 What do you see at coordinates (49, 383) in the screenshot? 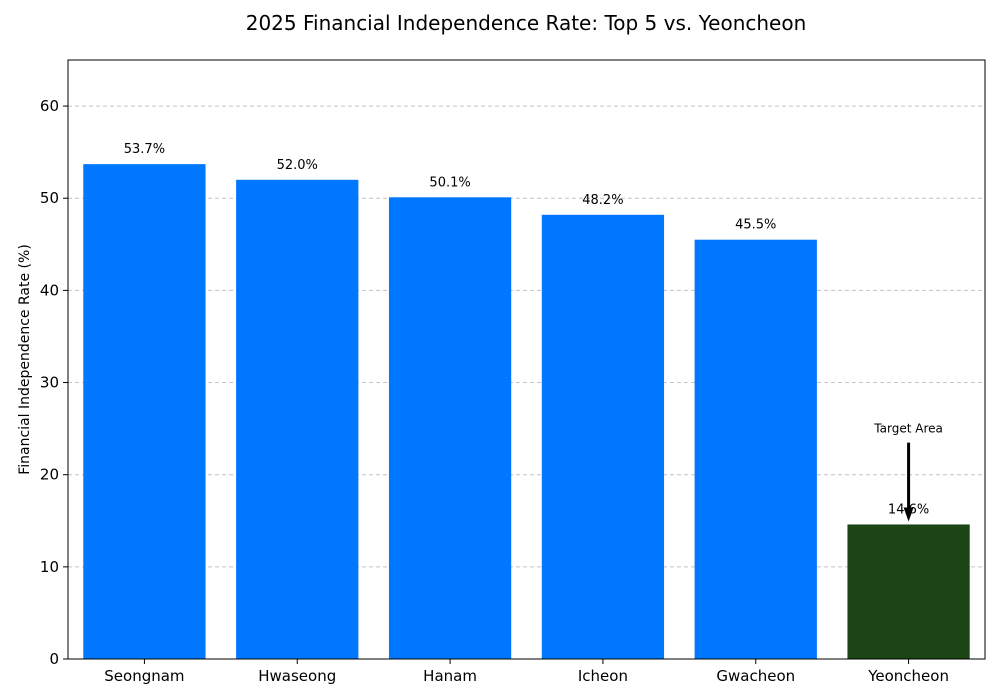
I see `y-tick-label: 30` at bounding box center [49, 383].